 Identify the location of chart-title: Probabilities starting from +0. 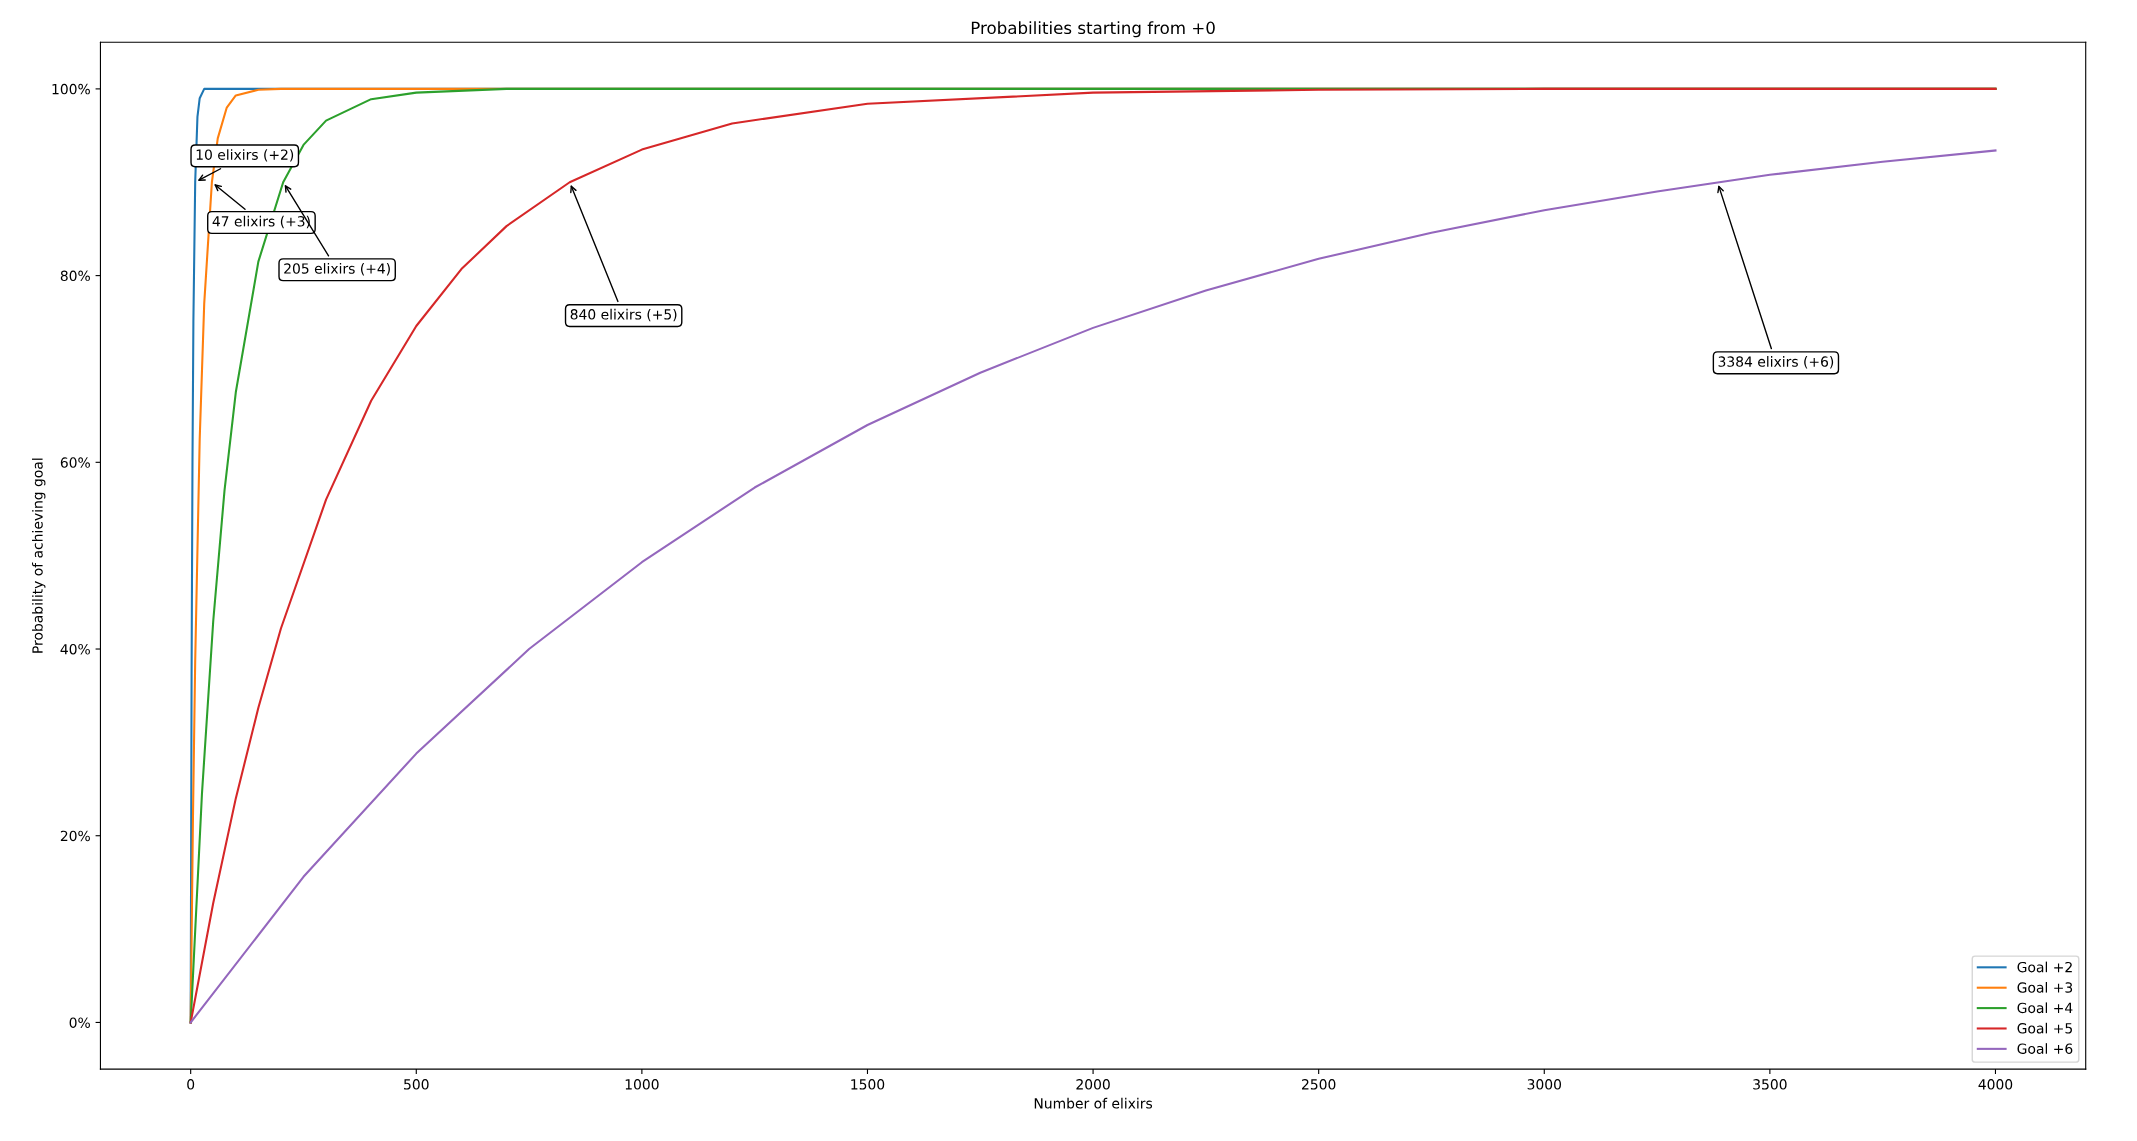
(1093, 29).